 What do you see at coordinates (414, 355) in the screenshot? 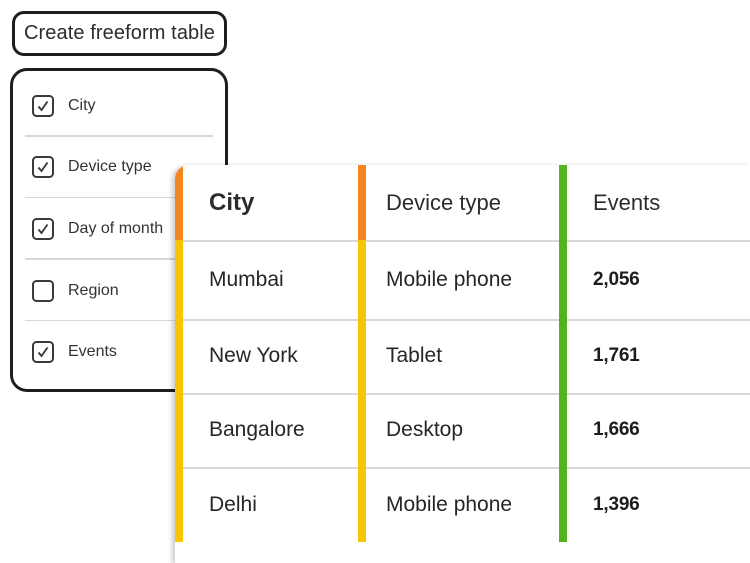
I see `cell-device-type: Tablet` at bounding box center [414, 355].